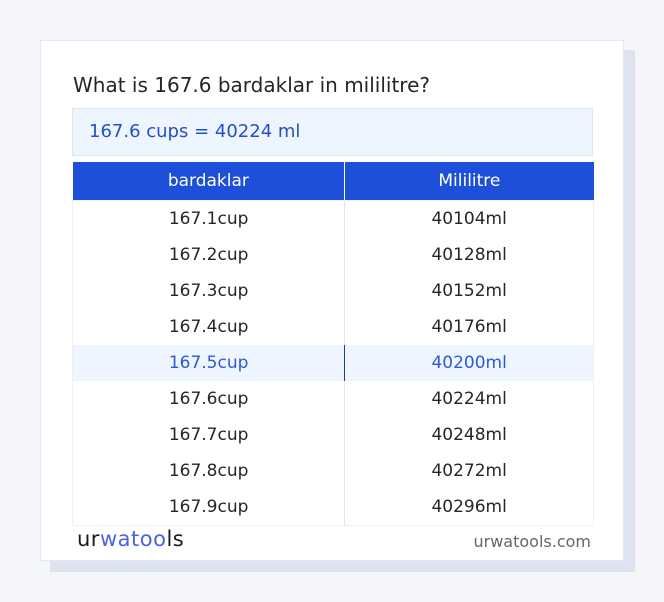 The width and height of the screenshot is (664, 602). What do you see at coordinates (469, 471) in the screenshot?
I see `ml-cell: 40272ml` at bounding box center [469, 471].